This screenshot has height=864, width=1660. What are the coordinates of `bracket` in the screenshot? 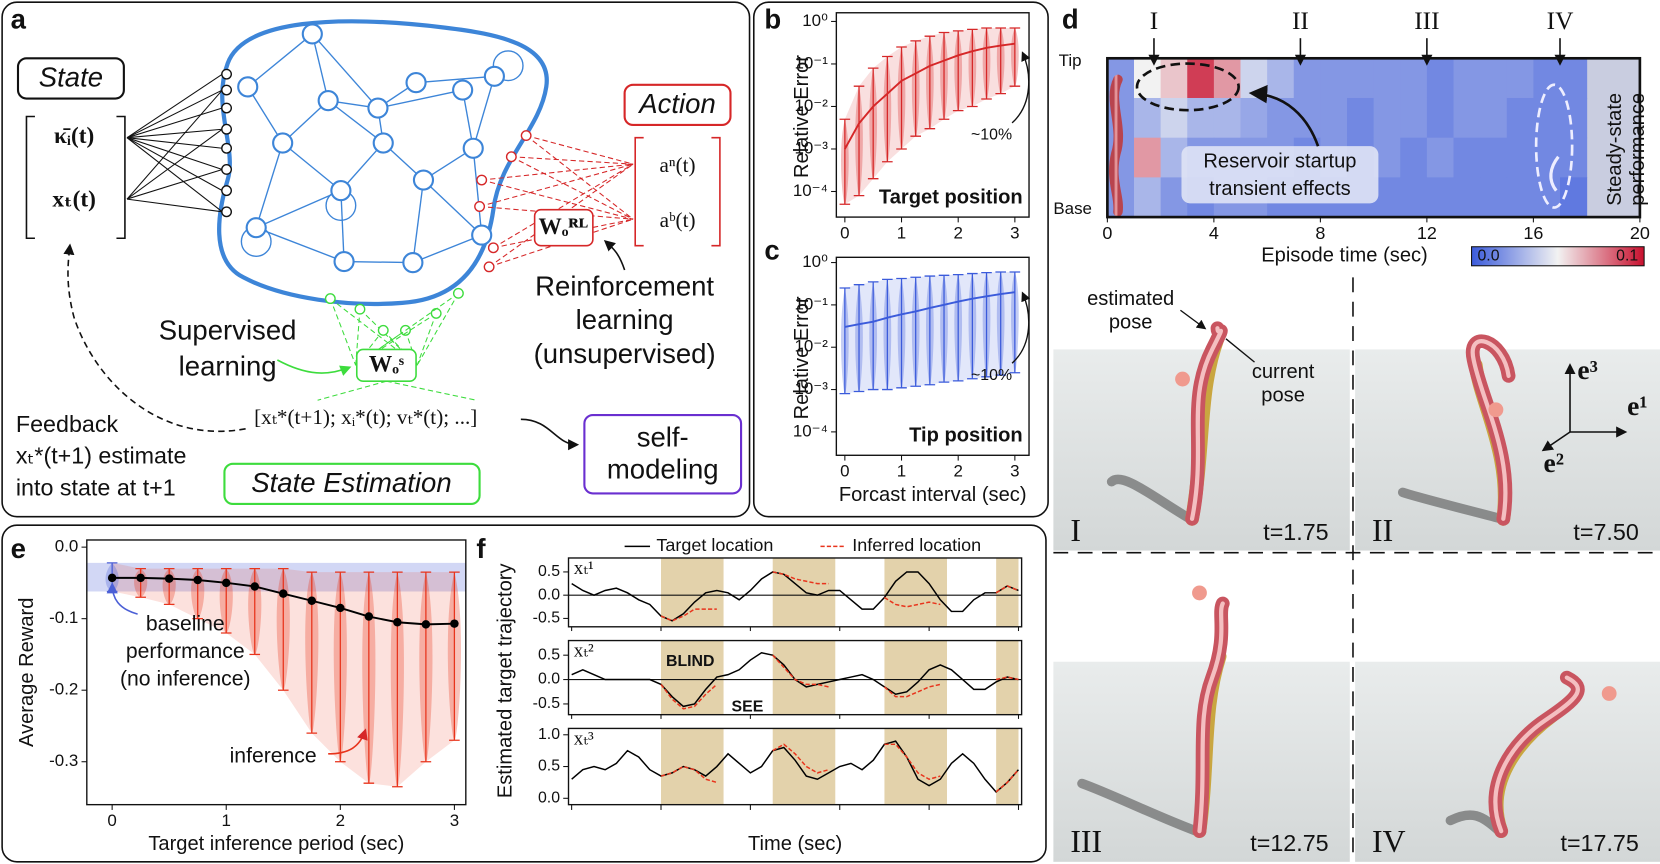 It's located at (75, 177).